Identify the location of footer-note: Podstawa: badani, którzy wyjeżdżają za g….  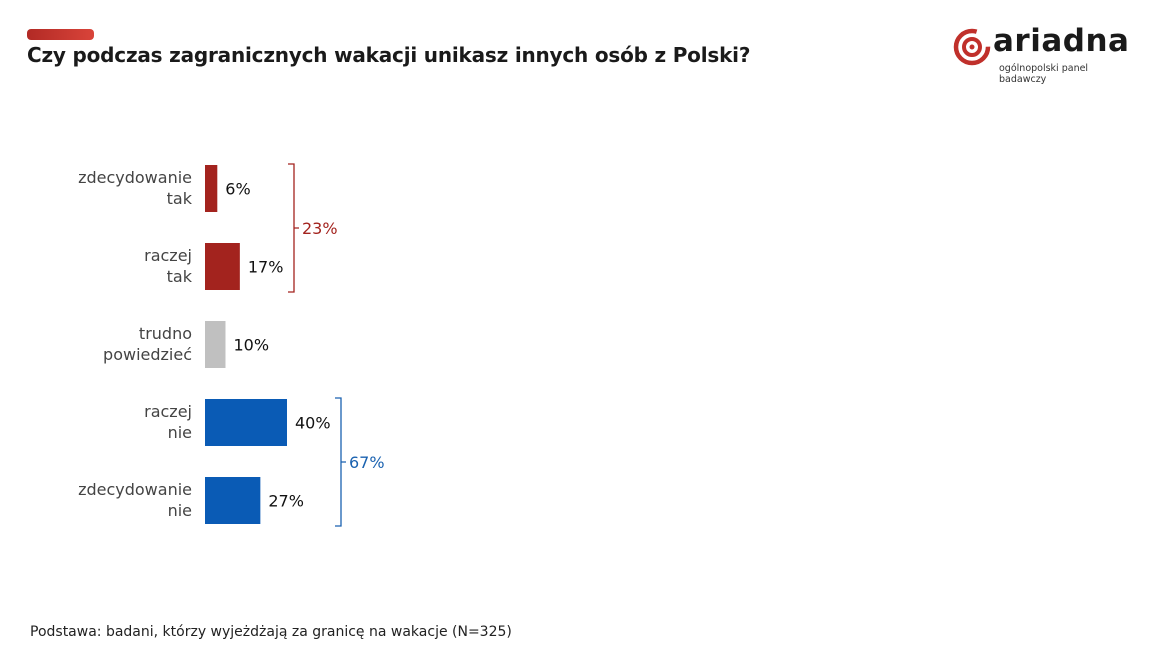
(271, 632).